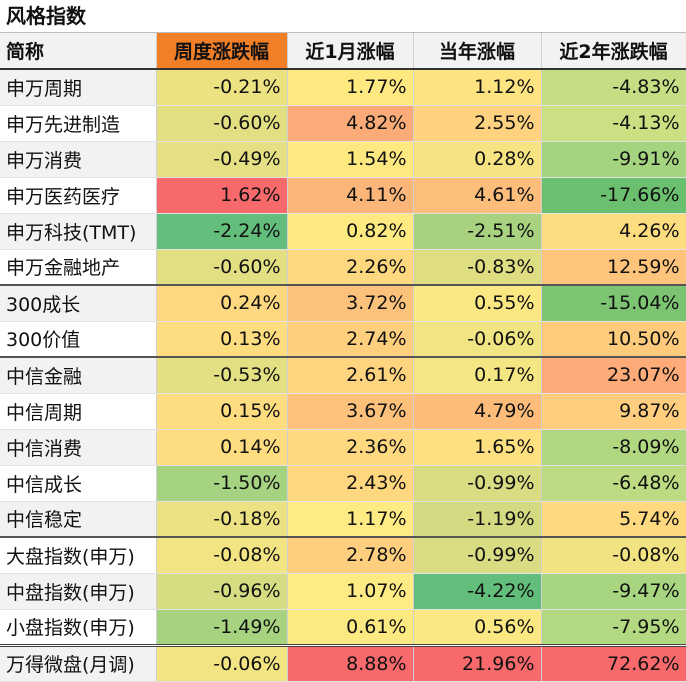 This screenshot has height=682, width=686. Describe the element at coordinates (222, 447) in the screenshot. I see `weekly-change-cell: 0.14%` at that location.